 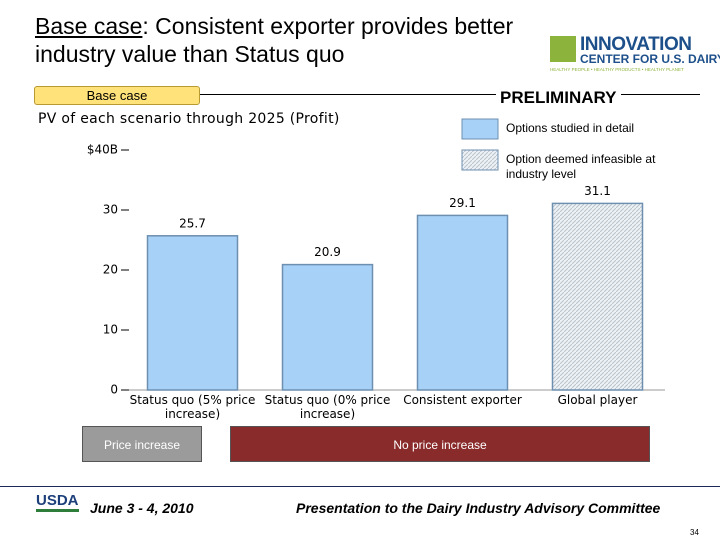 What do you see at coordinates (327, 252) in the screenshot?
I see `value-label: 20.9` at bounding box center [327, 252].